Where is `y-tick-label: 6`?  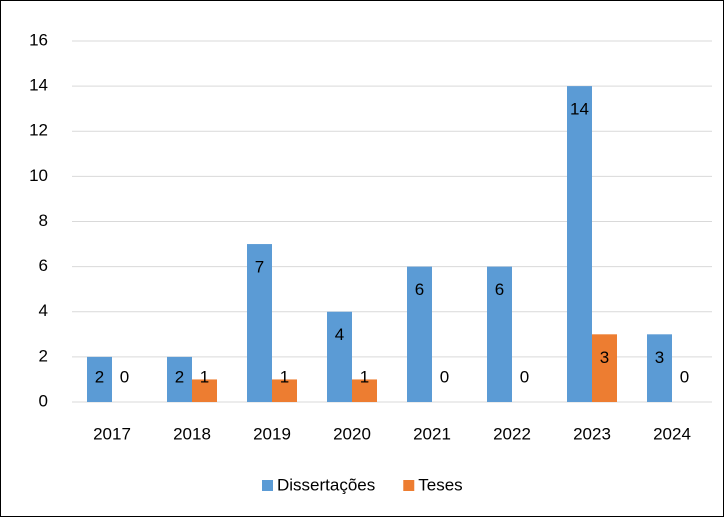 y-tick-label: 6 is located at coordinates (43, 265).